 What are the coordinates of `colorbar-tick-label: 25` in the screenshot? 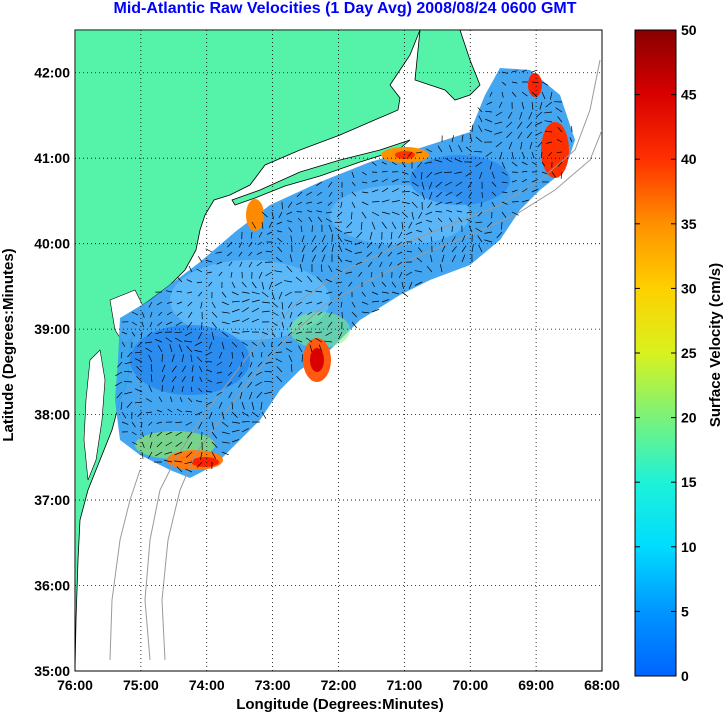 It's located at (689, 353).